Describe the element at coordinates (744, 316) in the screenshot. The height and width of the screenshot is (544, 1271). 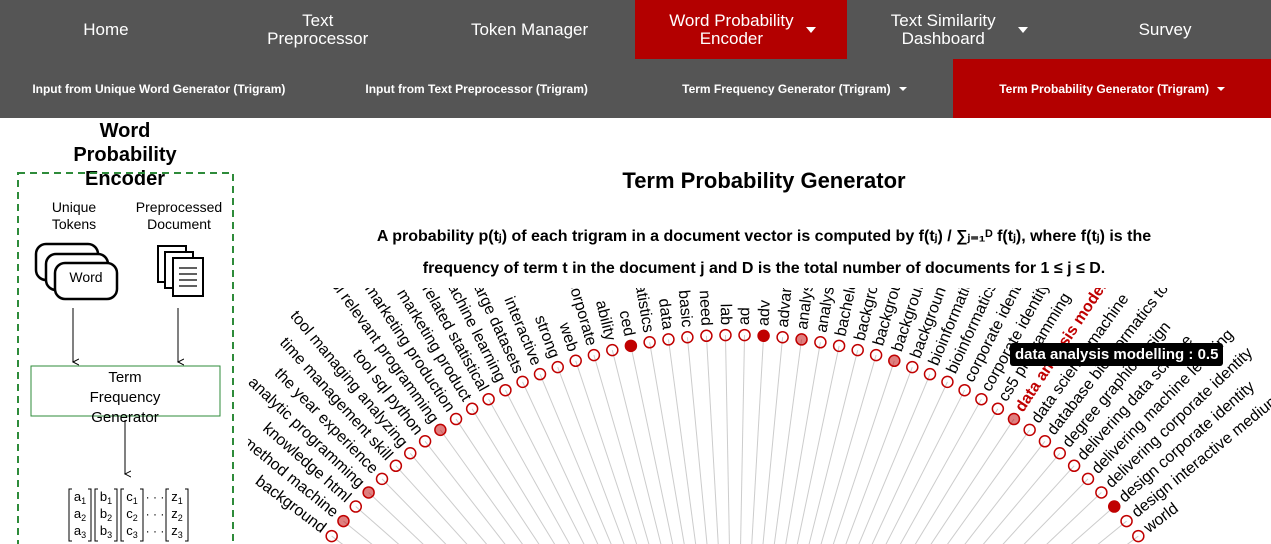
I see `term-label: ad` at that location.